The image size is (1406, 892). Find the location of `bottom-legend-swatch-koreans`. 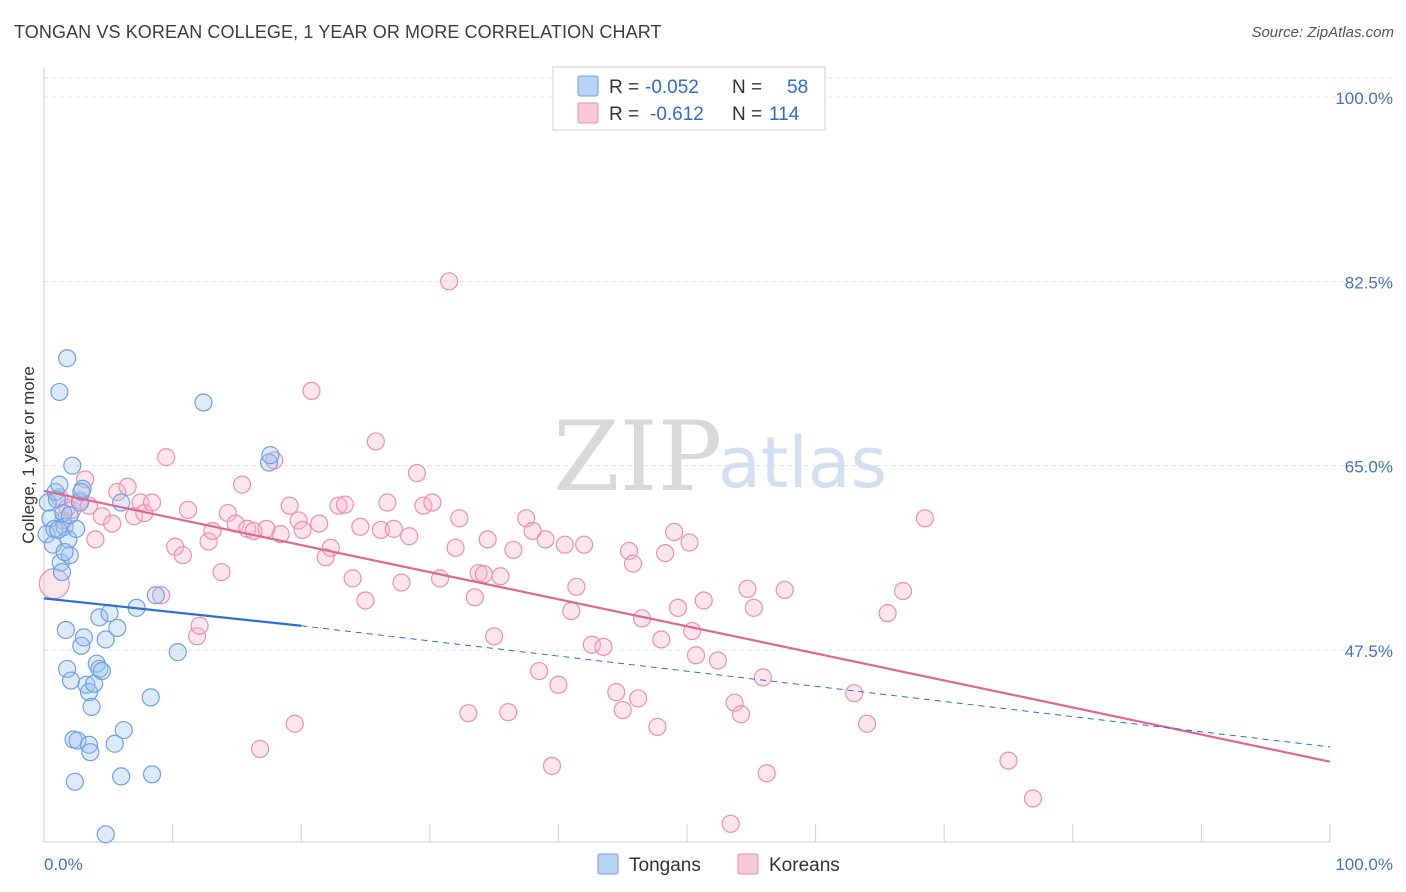

bottom-legend-swatch-koreans is located at coordinates (748, 864).